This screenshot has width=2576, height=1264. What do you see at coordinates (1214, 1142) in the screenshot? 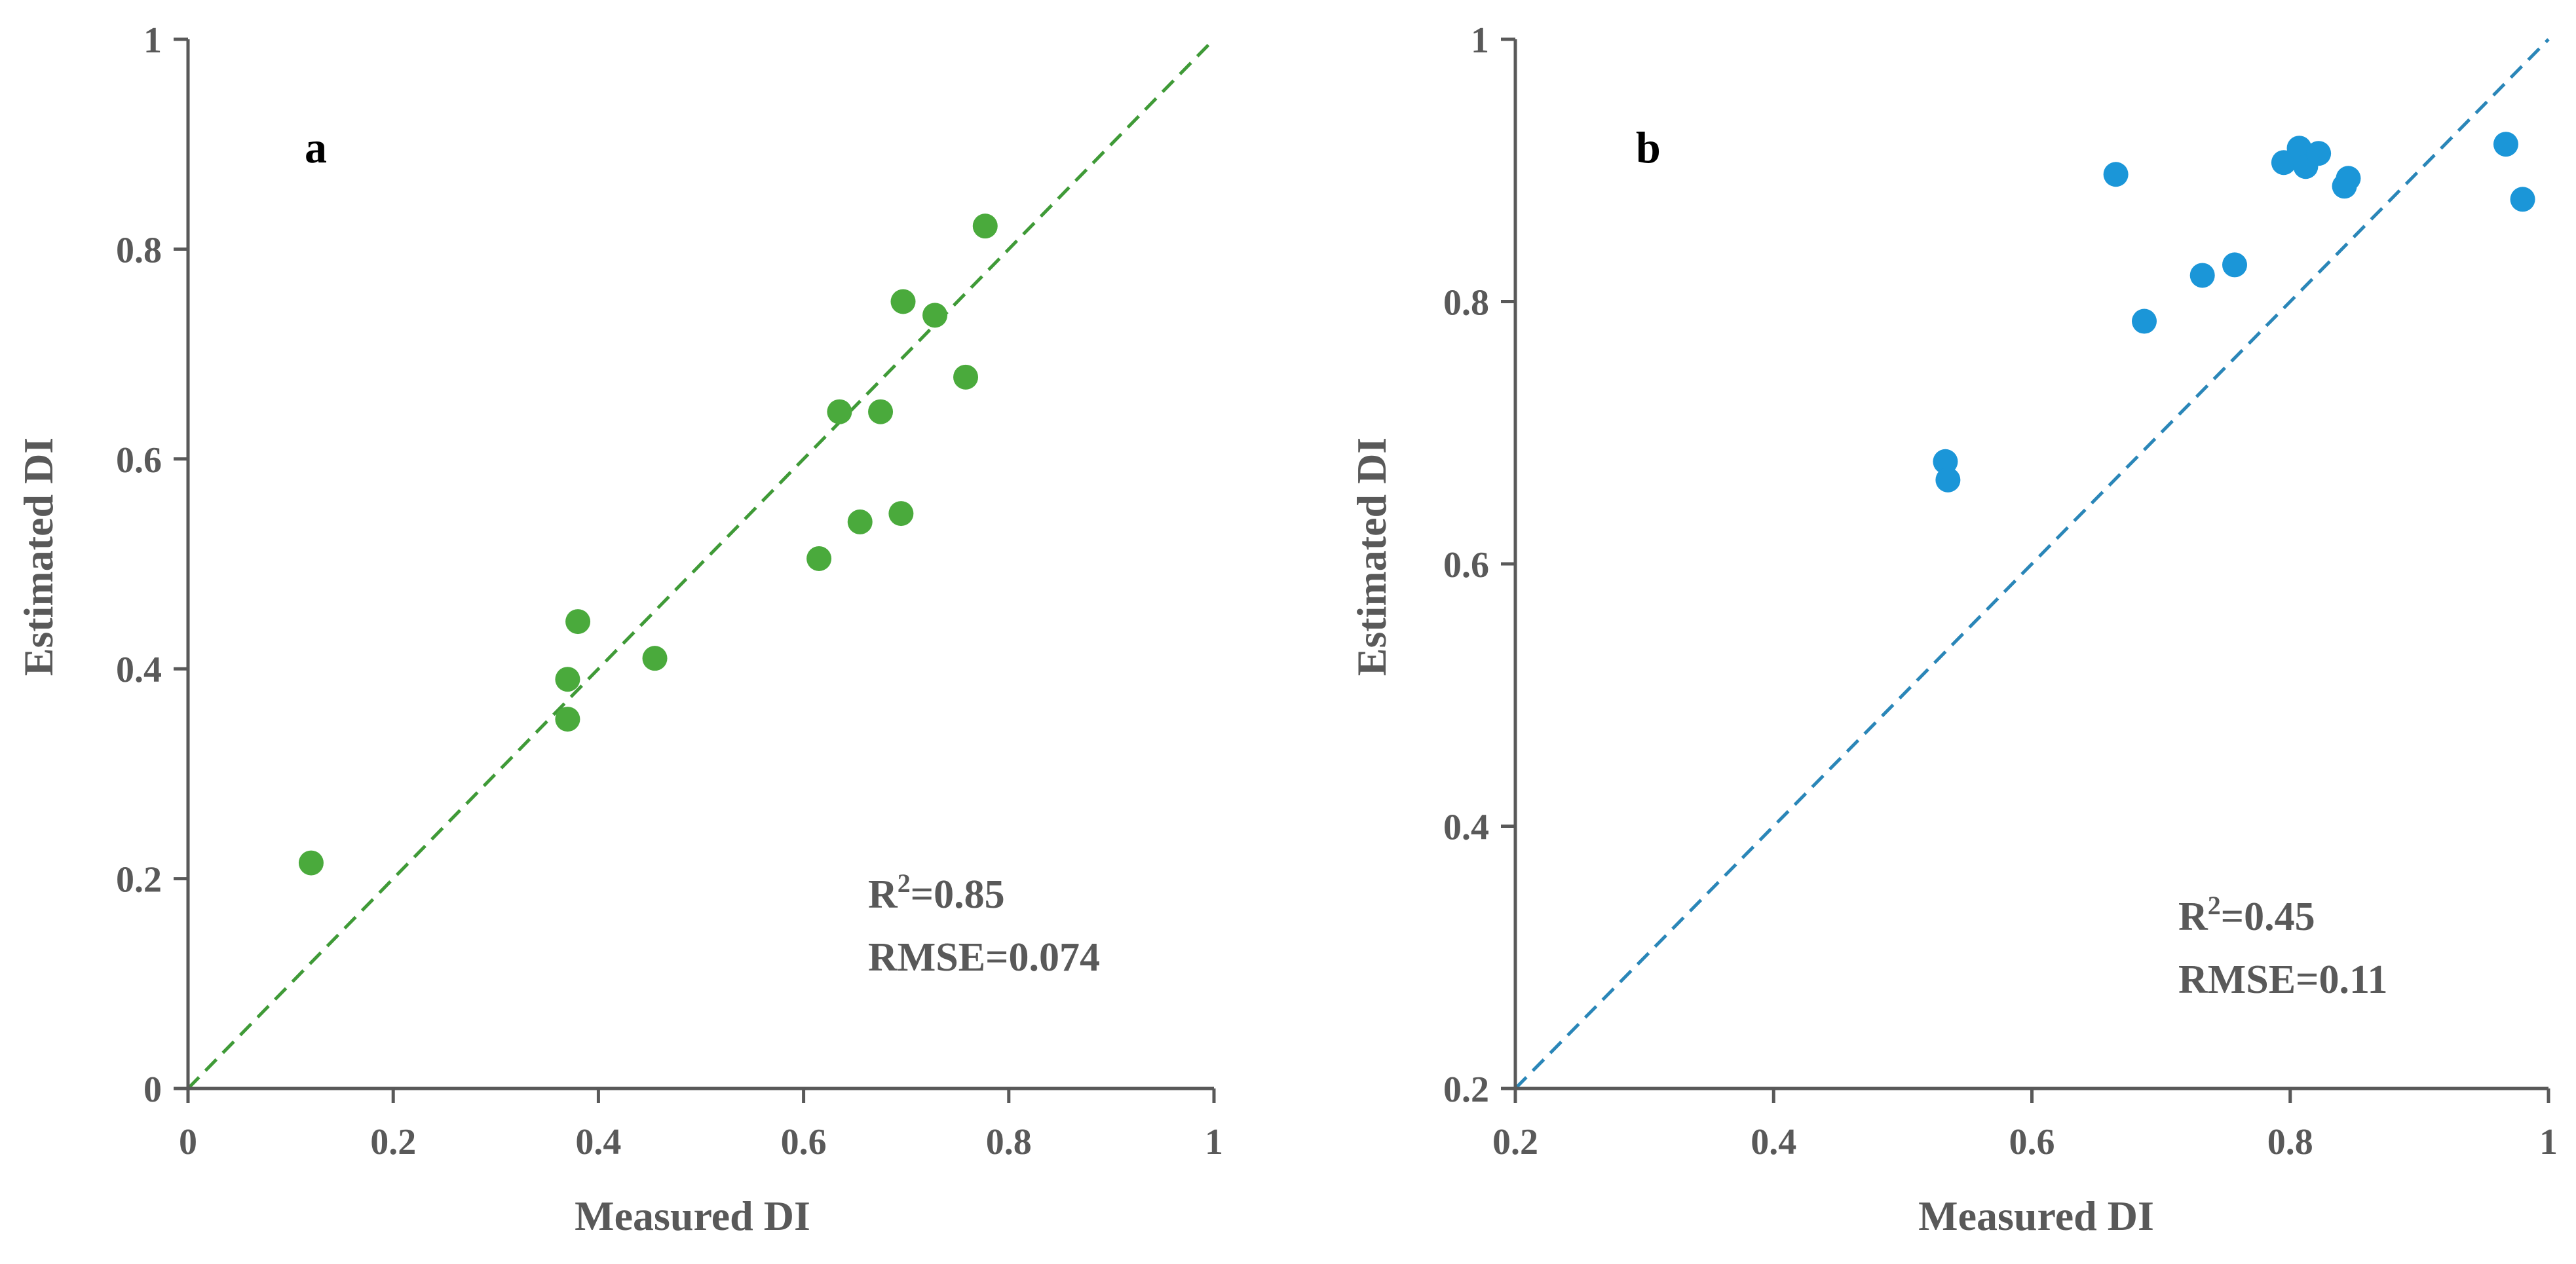
I see `panel-a-x-tick-label: 1` at bounding box center [1214, 1142].